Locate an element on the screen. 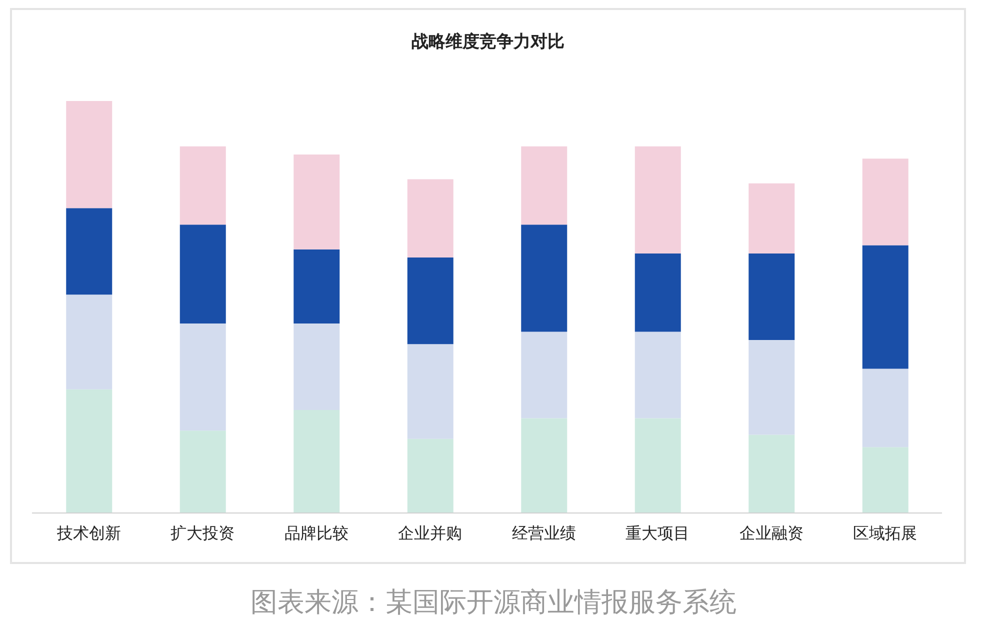  chart-title: 战略维度竞争力对比 is located at coordinates (488, 42).